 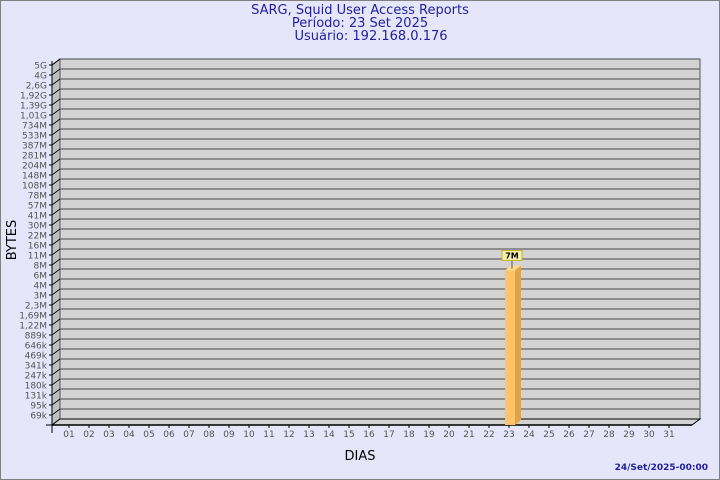 What do you see at coordinates (409, 435) in the screenshot?
I see `x-tick-label: 18` at bounding box center [409, 435].